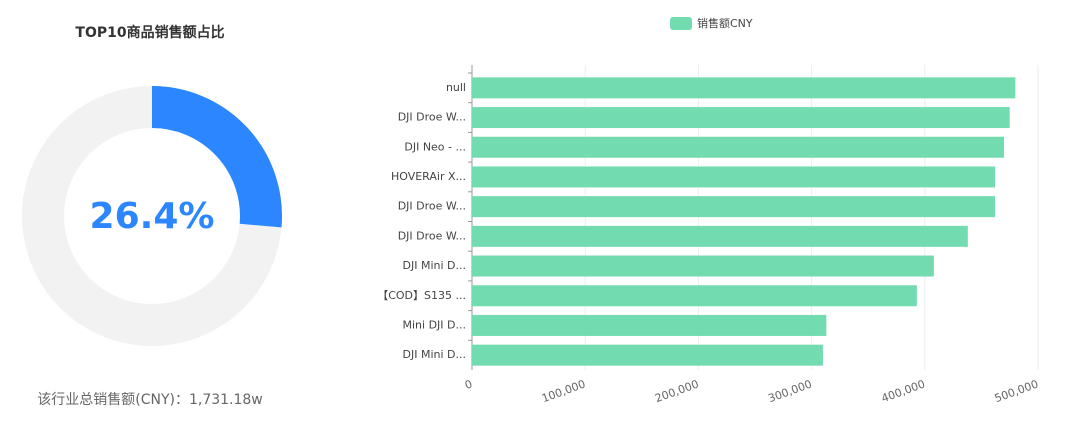  What do you see at coordinates (563, 391) in the screenshot?
I see `x-tick-label: 100,000` at bounding box center [563, 391].